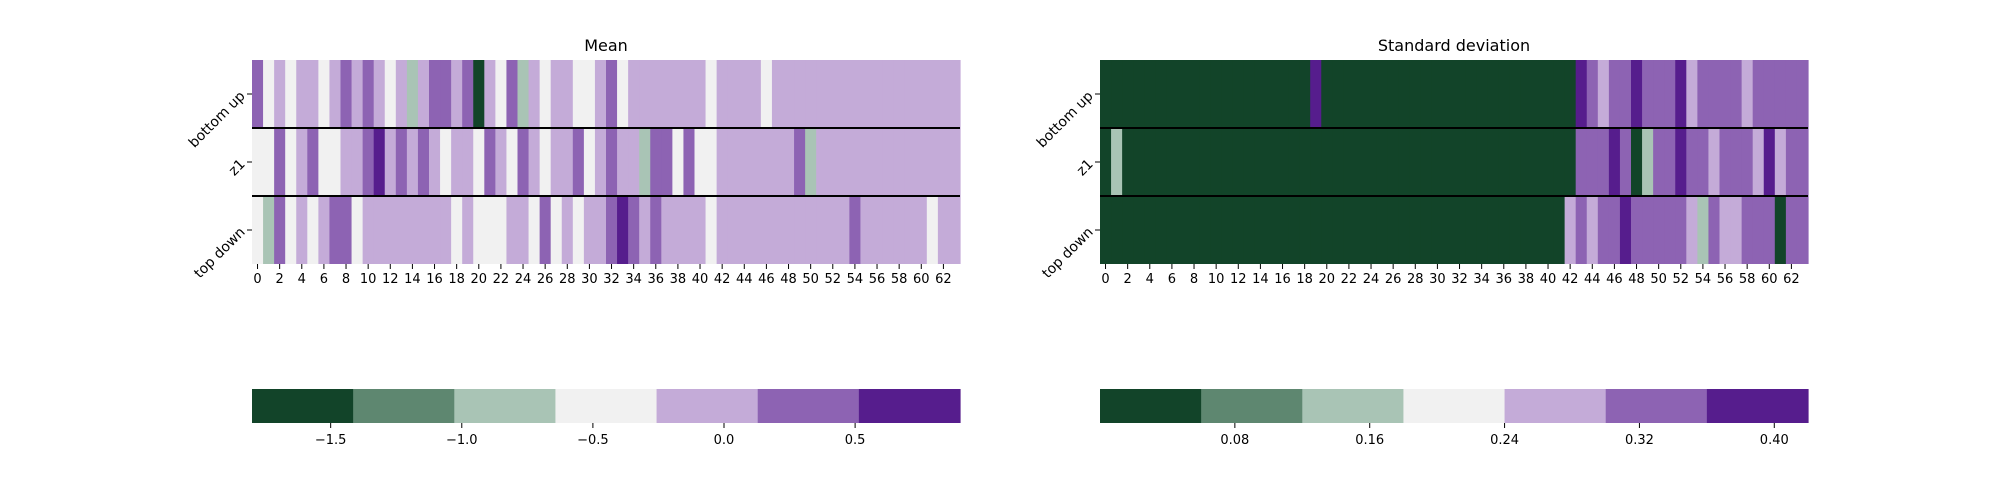 The image size is (2000, 500). I want to click on colorbar-tick-label: 0.16, so click(1369, 440).